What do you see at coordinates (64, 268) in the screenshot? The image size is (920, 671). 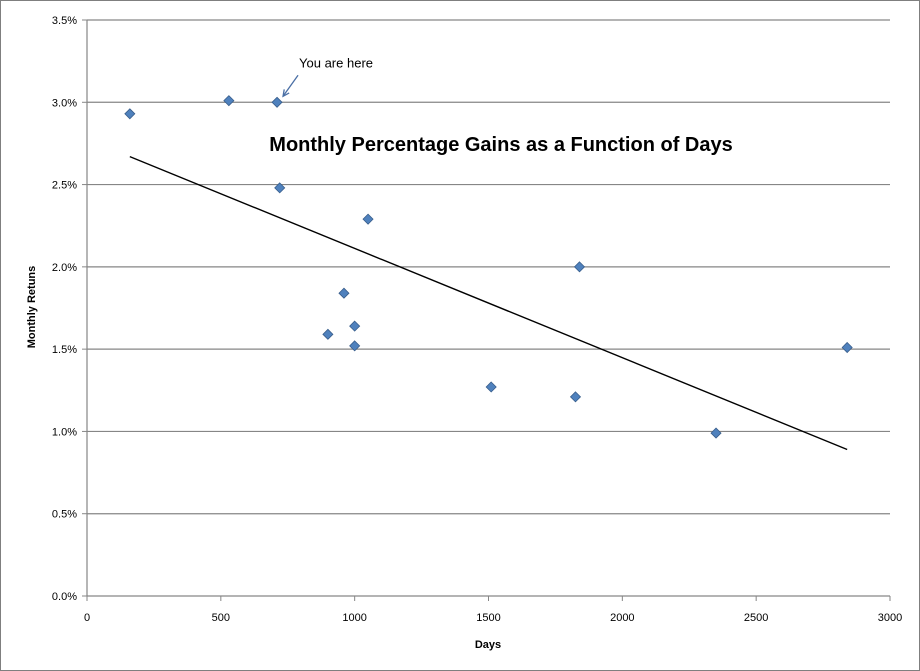 I see `y-tick-label: 2.0%` at bounding box center [64, 268].